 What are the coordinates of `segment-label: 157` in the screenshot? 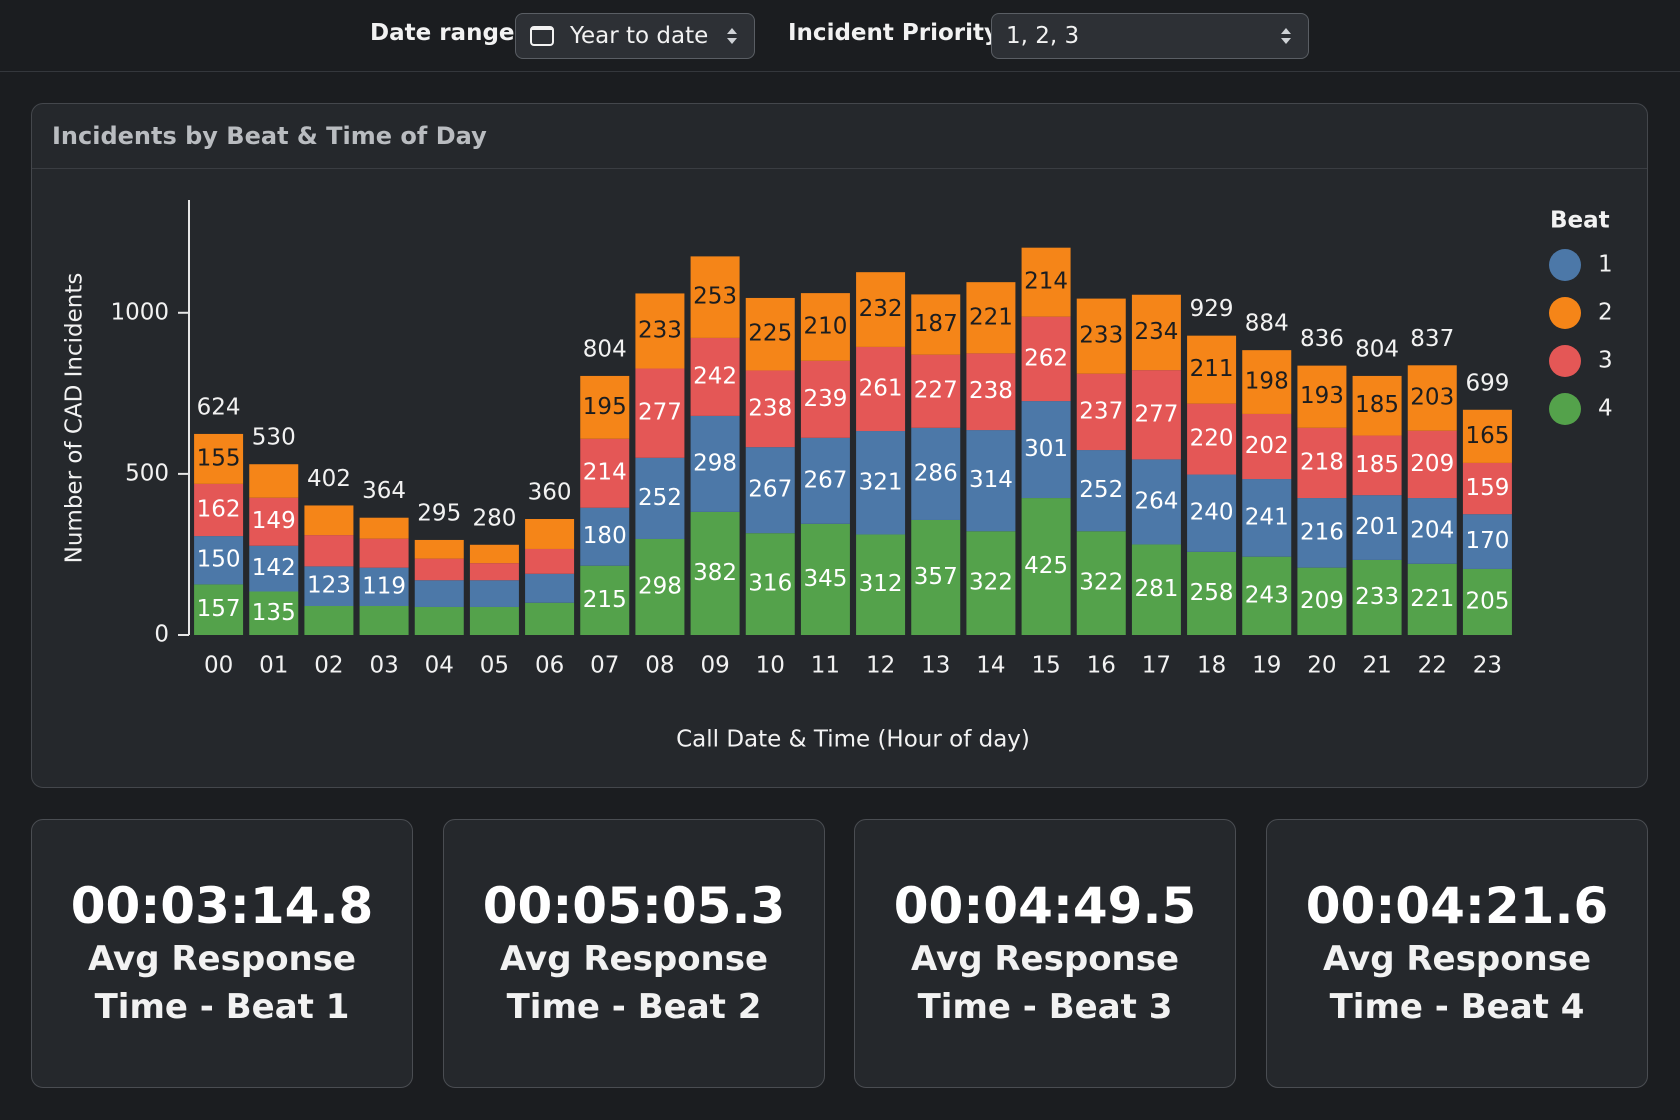 It's located at (219, 609).